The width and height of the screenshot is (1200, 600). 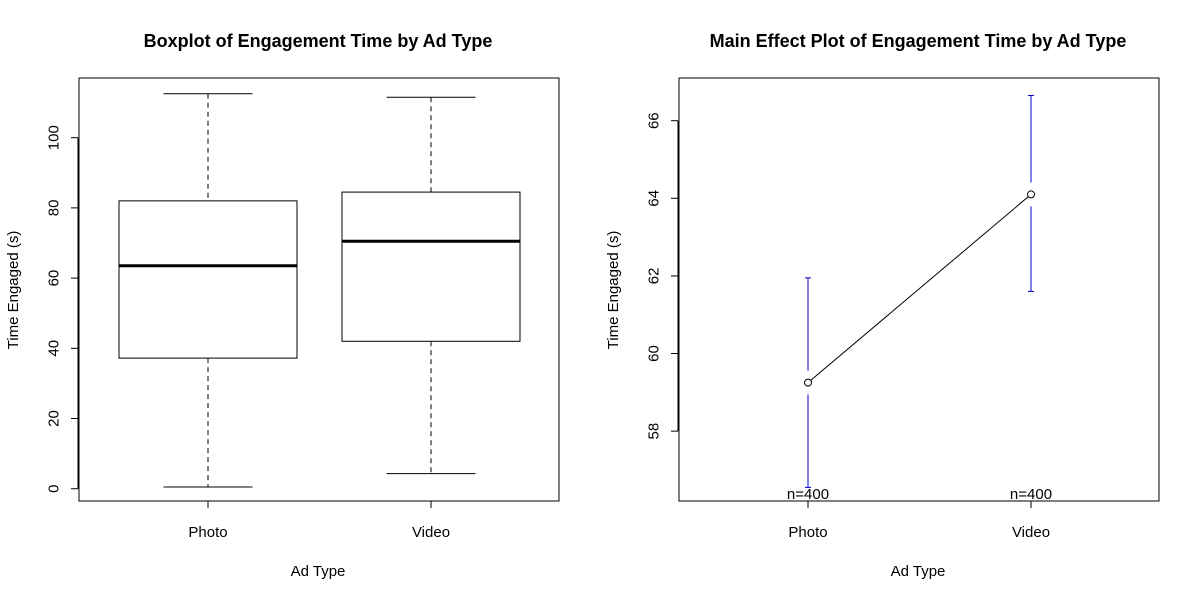 What do you see at coordinates (431, 532) in the screenshot?
I see `boxplot-x-tick-label: Video` at bounding box center [431, 532].